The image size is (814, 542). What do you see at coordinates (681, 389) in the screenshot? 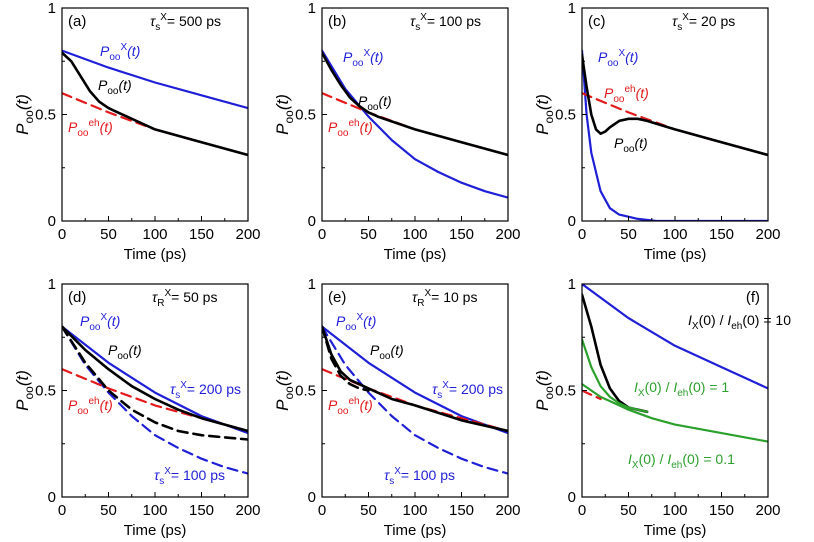
I see `annotation-label: IX(0) / Ieh(0) = 1` at bounding box center [681, 389].